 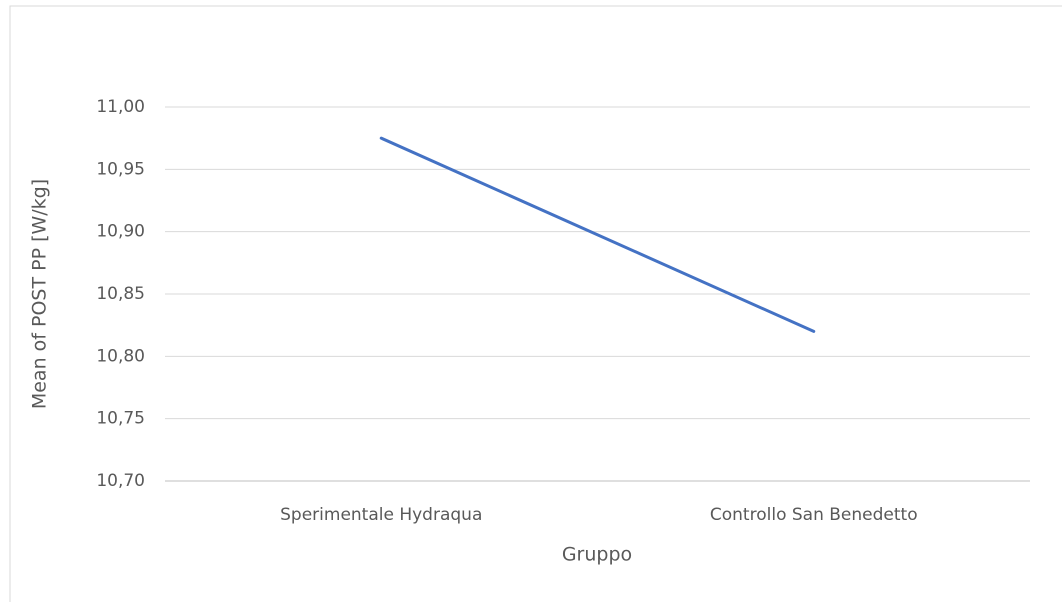 I want to click on x-tick-label: Sperimentale Hydraqua, so click(x=381, y=515).